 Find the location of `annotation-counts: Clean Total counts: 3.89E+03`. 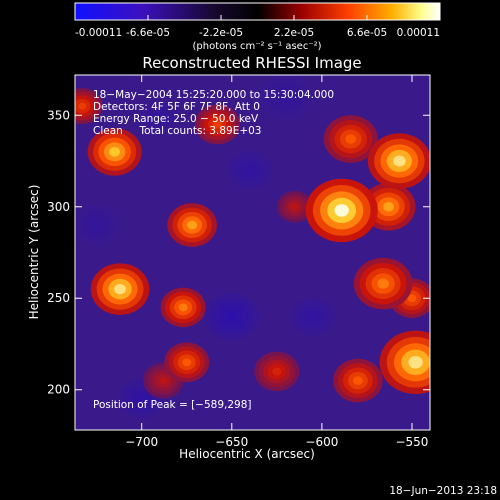

annotation-counts: Clean Total counts: 3.89E+03 is located at coordinates (177, 131).